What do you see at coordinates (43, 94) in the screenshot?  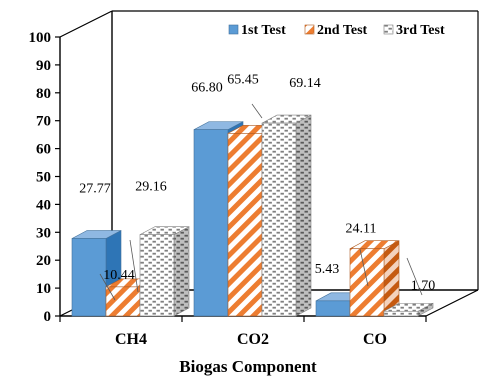 I see `y-tick-label: 80` at bounding box center [43, 94].